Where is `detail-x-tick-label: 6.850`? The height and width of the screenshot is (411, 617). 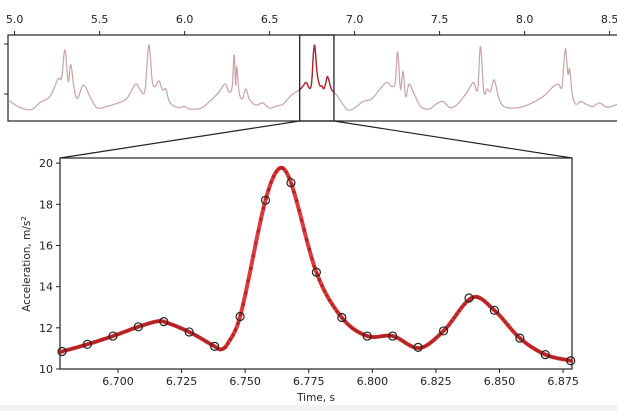 detail-x-tick-label: 6.850 is located at coordinates (500, 381).